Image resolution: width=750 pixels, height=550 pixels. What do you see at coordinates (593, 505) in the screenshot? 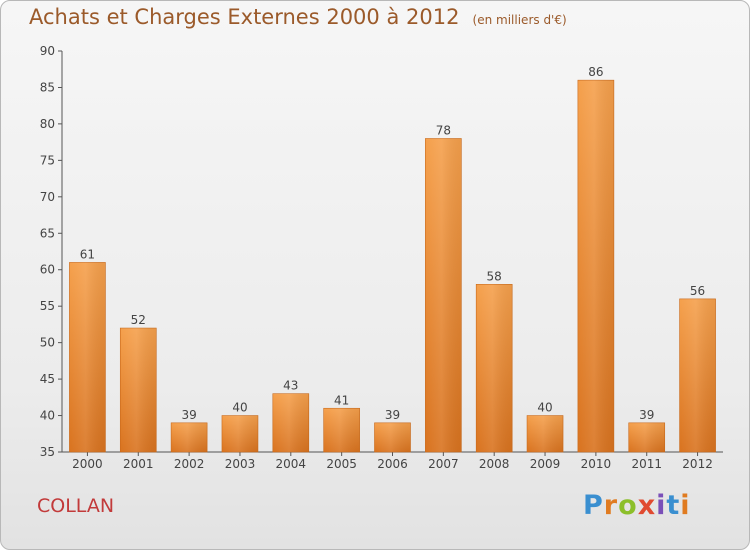
I see `logo-letter: P` at bounding box center [593, 505].